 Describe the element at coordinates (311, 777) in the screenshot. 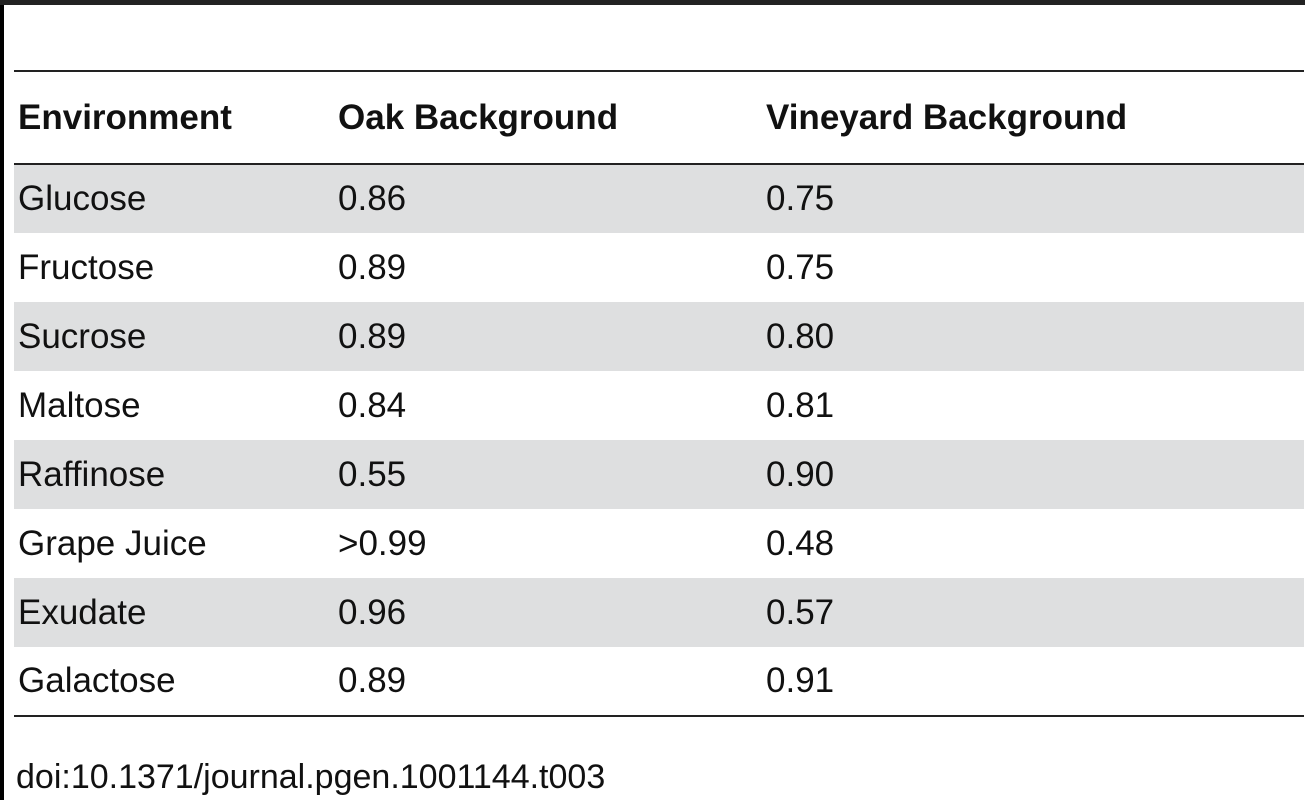

I see `doi-citation: doi:10.1371/journal.pgen.1001144.t003` at that location.